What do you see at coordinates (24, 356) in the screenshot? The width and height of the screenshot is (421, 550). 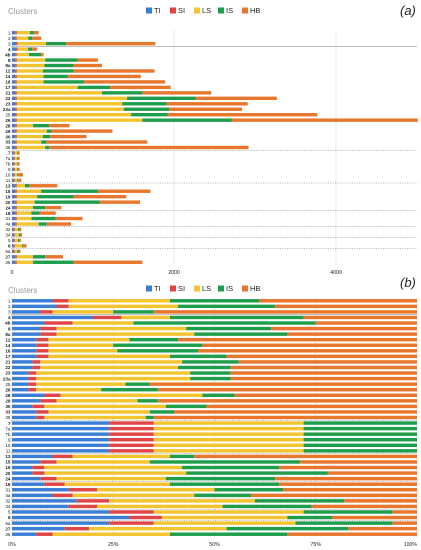 I see `bar-b-17-ti` at bounding box center [24, 356].